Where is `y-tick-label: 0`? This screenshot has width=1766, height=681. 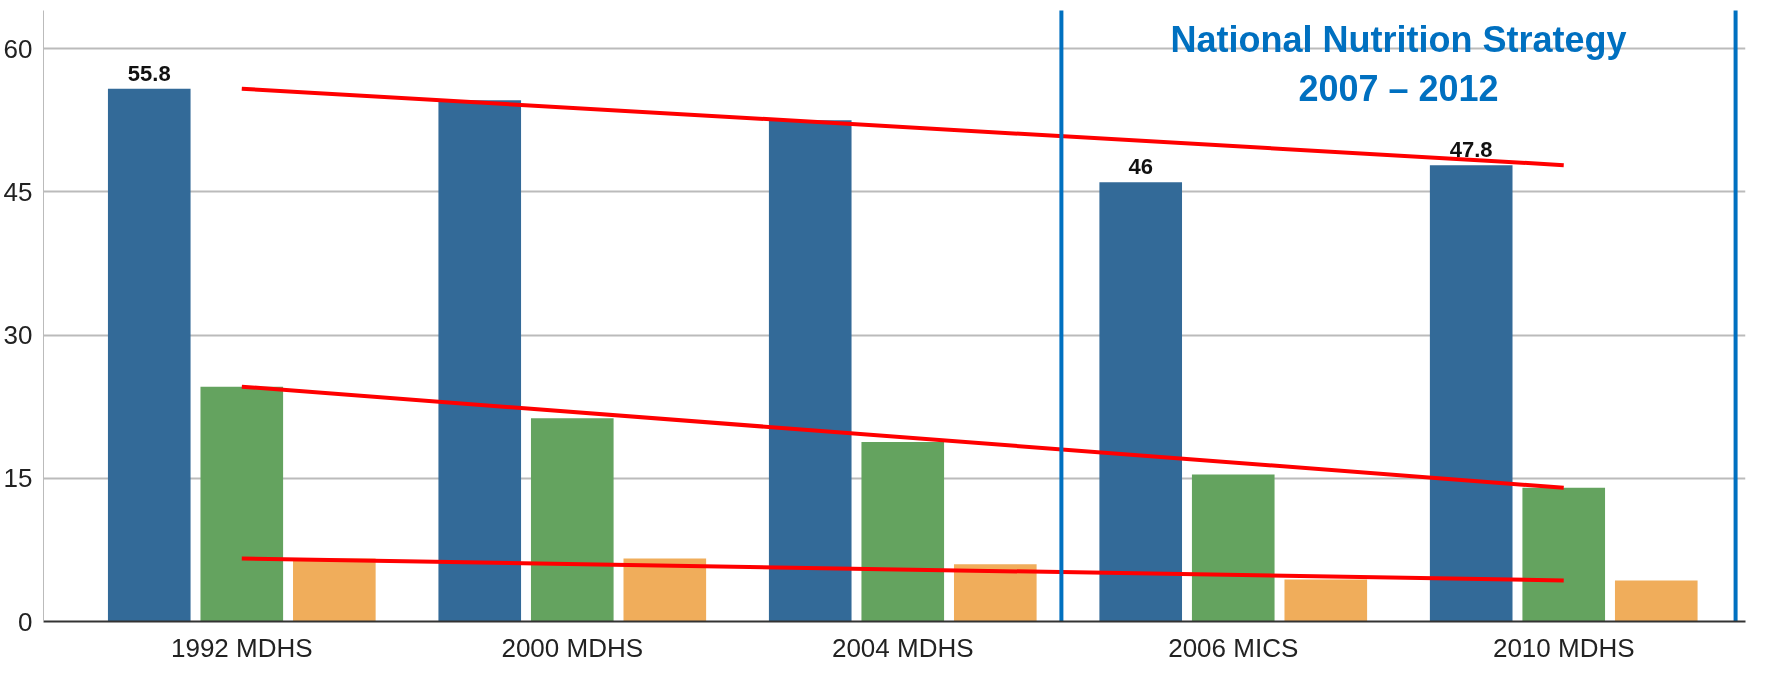
y-tick-label: 0 is located at coordinates (25, 621).